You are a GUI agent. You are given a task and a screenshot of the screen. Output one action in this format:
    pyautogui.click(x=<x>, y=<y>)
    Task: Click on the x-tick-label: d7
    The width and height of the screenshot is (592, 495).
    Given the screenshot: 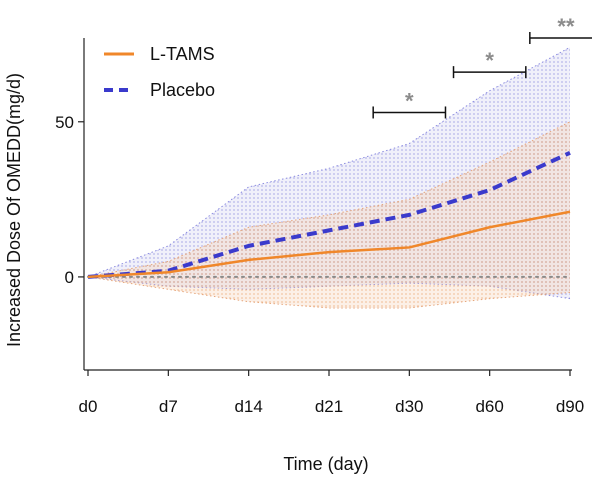 What is the action you would take?
    pyautogui.click(x=168, y=406)
    